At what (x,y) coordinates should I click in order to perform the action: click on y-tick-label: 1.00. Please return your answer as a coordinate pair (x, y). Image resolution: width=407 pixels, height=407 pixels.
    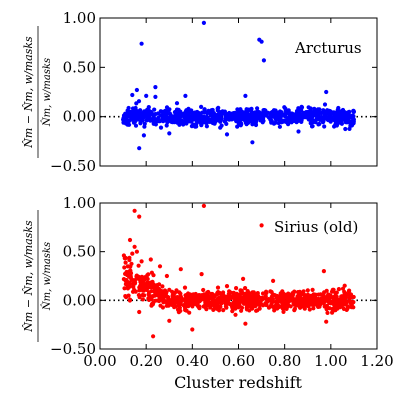
    Looking at the image, I should click on (79, 18).